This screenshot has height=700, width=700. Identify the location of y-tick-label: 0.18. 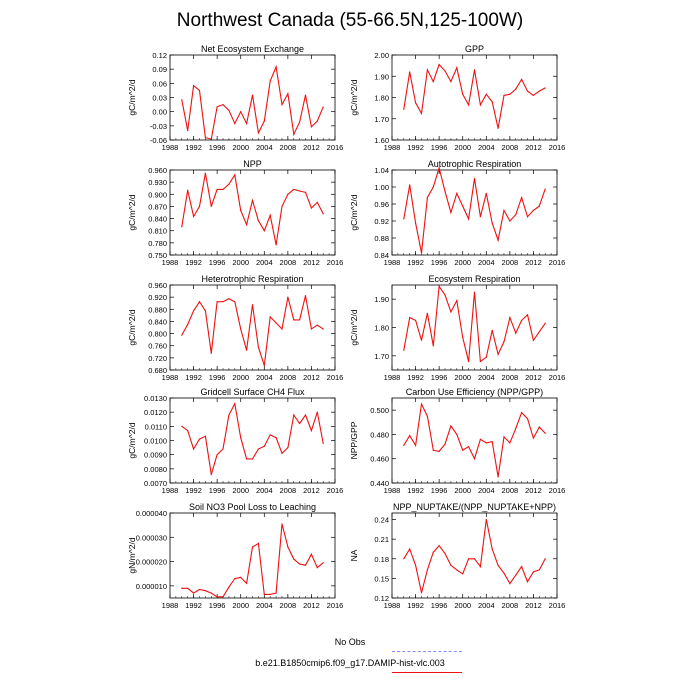
(381, 559).